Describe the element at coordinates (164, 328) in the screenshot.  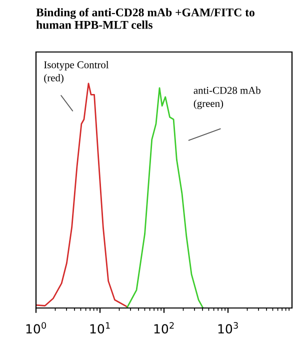
I see `x-tick-label: 10$^{2}$` at that location.